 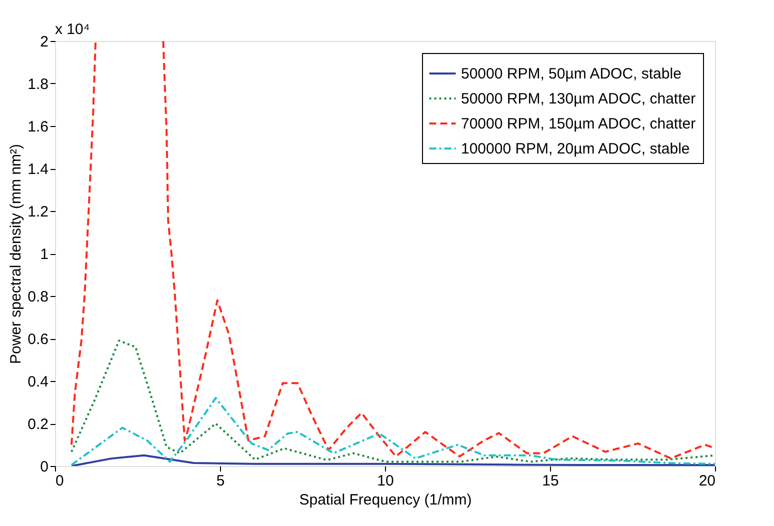 What do you see at coordinates (16, 254) in the screenshot?
I see `y-axis-title: Power spectral density (mm nm²)` at bounding box center [16, 254].